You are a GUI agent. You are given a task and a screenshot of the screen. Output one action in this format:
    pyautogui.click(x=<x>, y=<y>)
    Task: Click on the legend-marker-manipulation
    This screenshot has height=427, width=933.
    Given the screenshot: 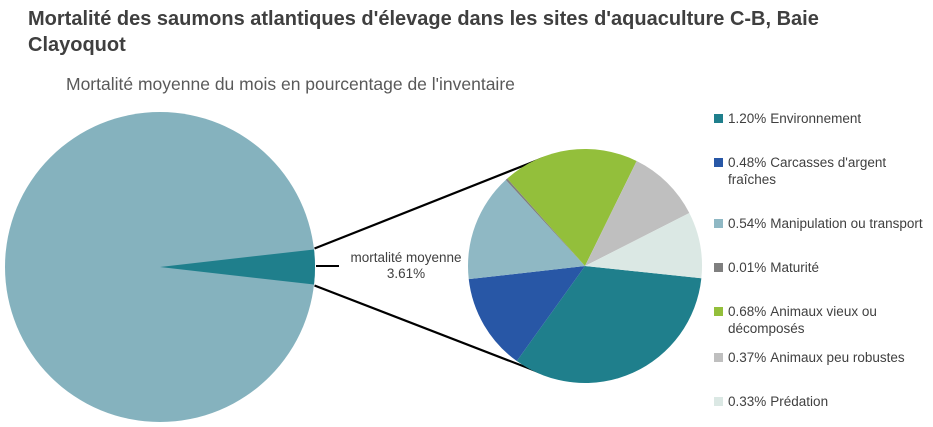 What is the action you would take?
    pyautogui.click(x=718, y=223)
    